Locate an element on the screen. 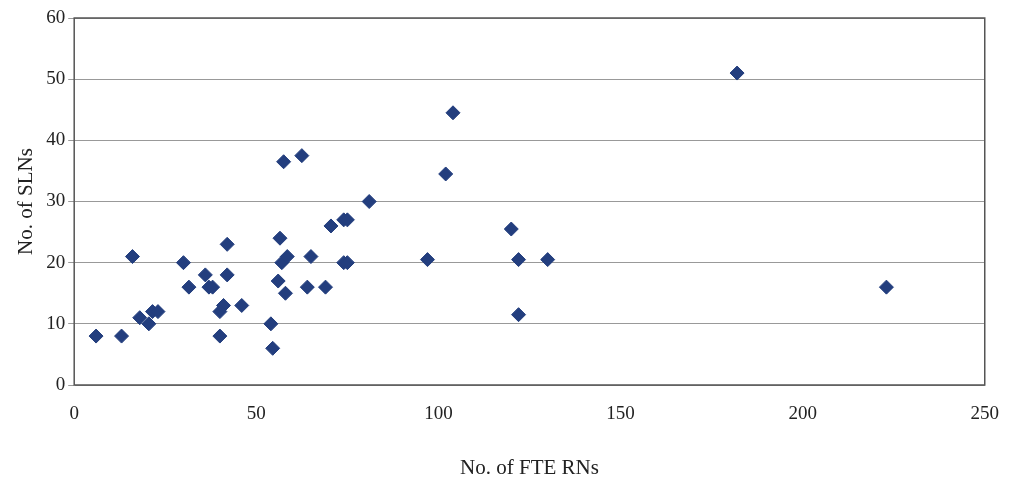  x-tick-label: 200 is located at coordinates (802, 413).